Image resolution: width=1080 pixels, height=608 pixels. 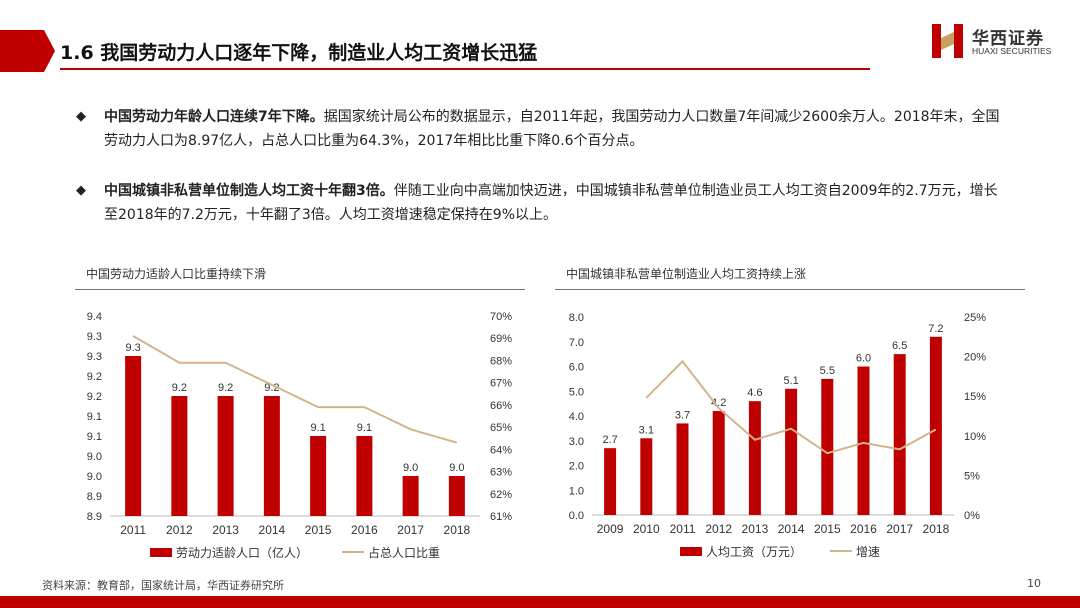 I want to click on legend-bar-label: 人均工资（万元）, so click(x=754, y=552).